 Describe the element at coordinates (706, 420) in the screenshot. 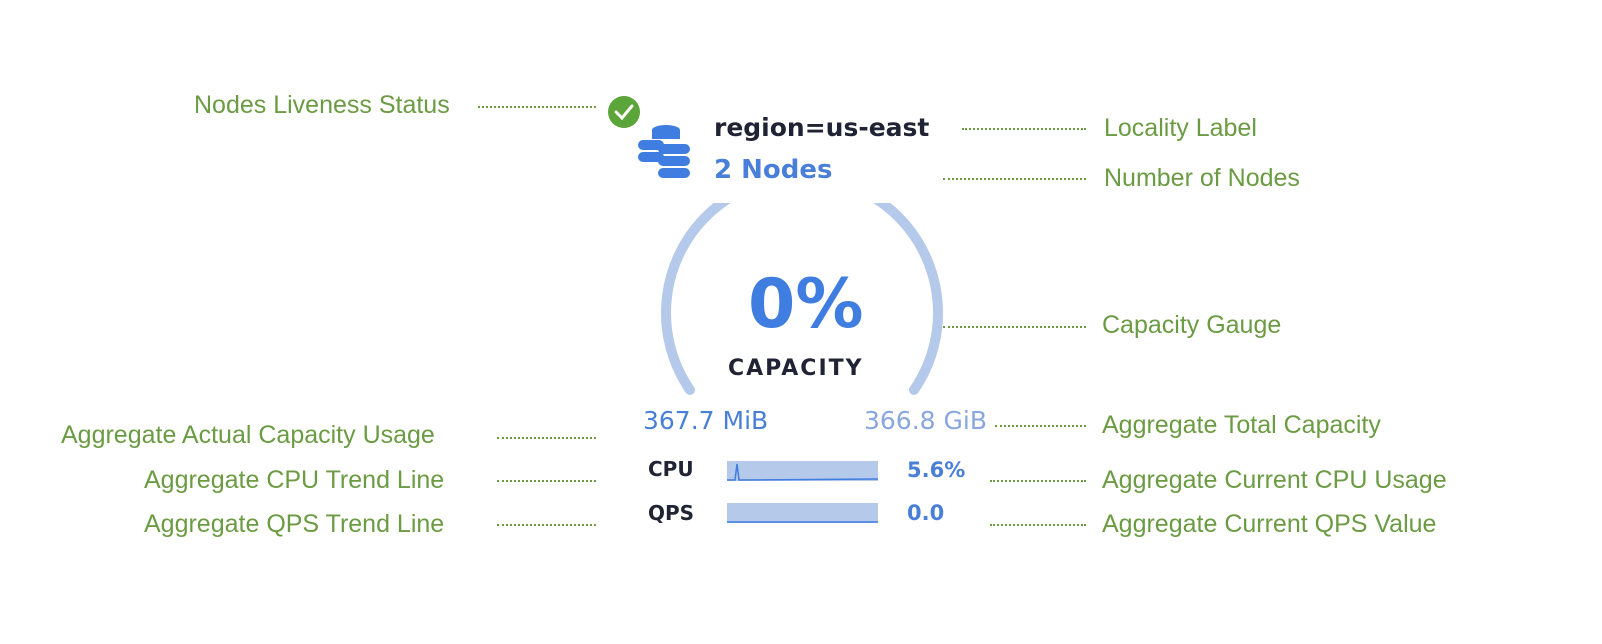

I see `capacity-used: 367.7 MiB` at that location.